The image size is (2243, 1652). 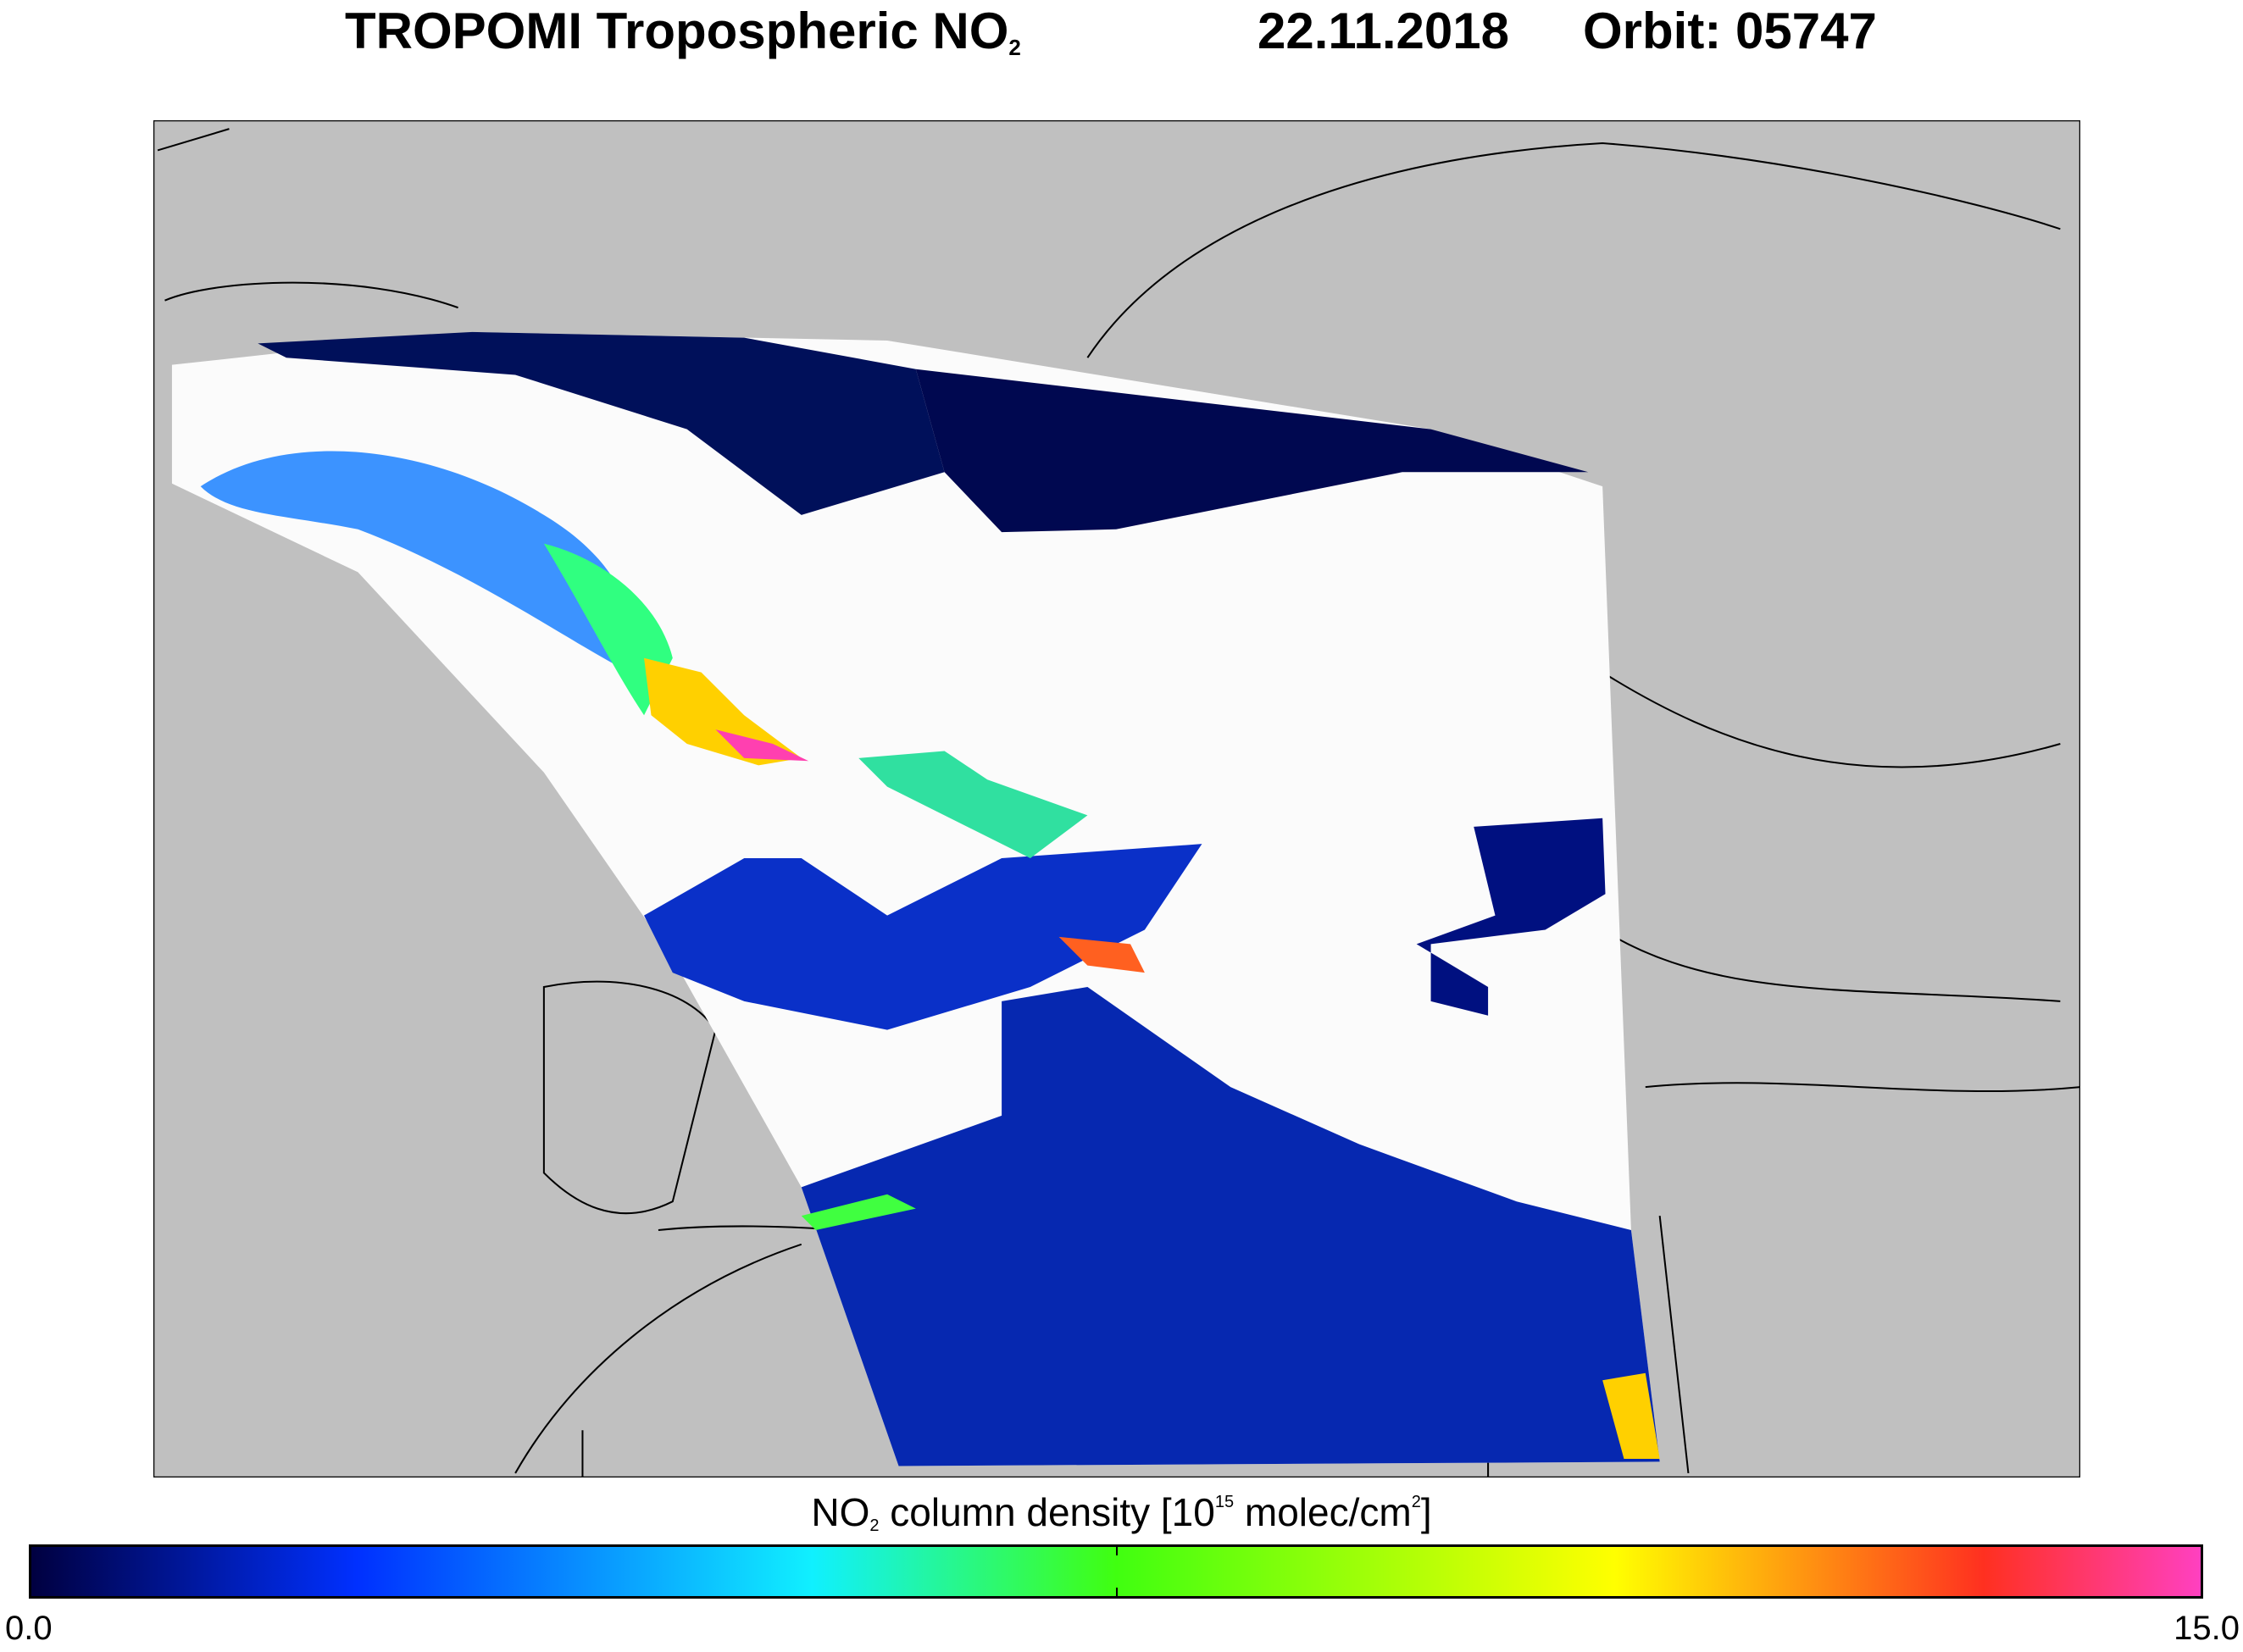 I want to click on colorbar-label-part: ], so click(x=1426, y=1512).